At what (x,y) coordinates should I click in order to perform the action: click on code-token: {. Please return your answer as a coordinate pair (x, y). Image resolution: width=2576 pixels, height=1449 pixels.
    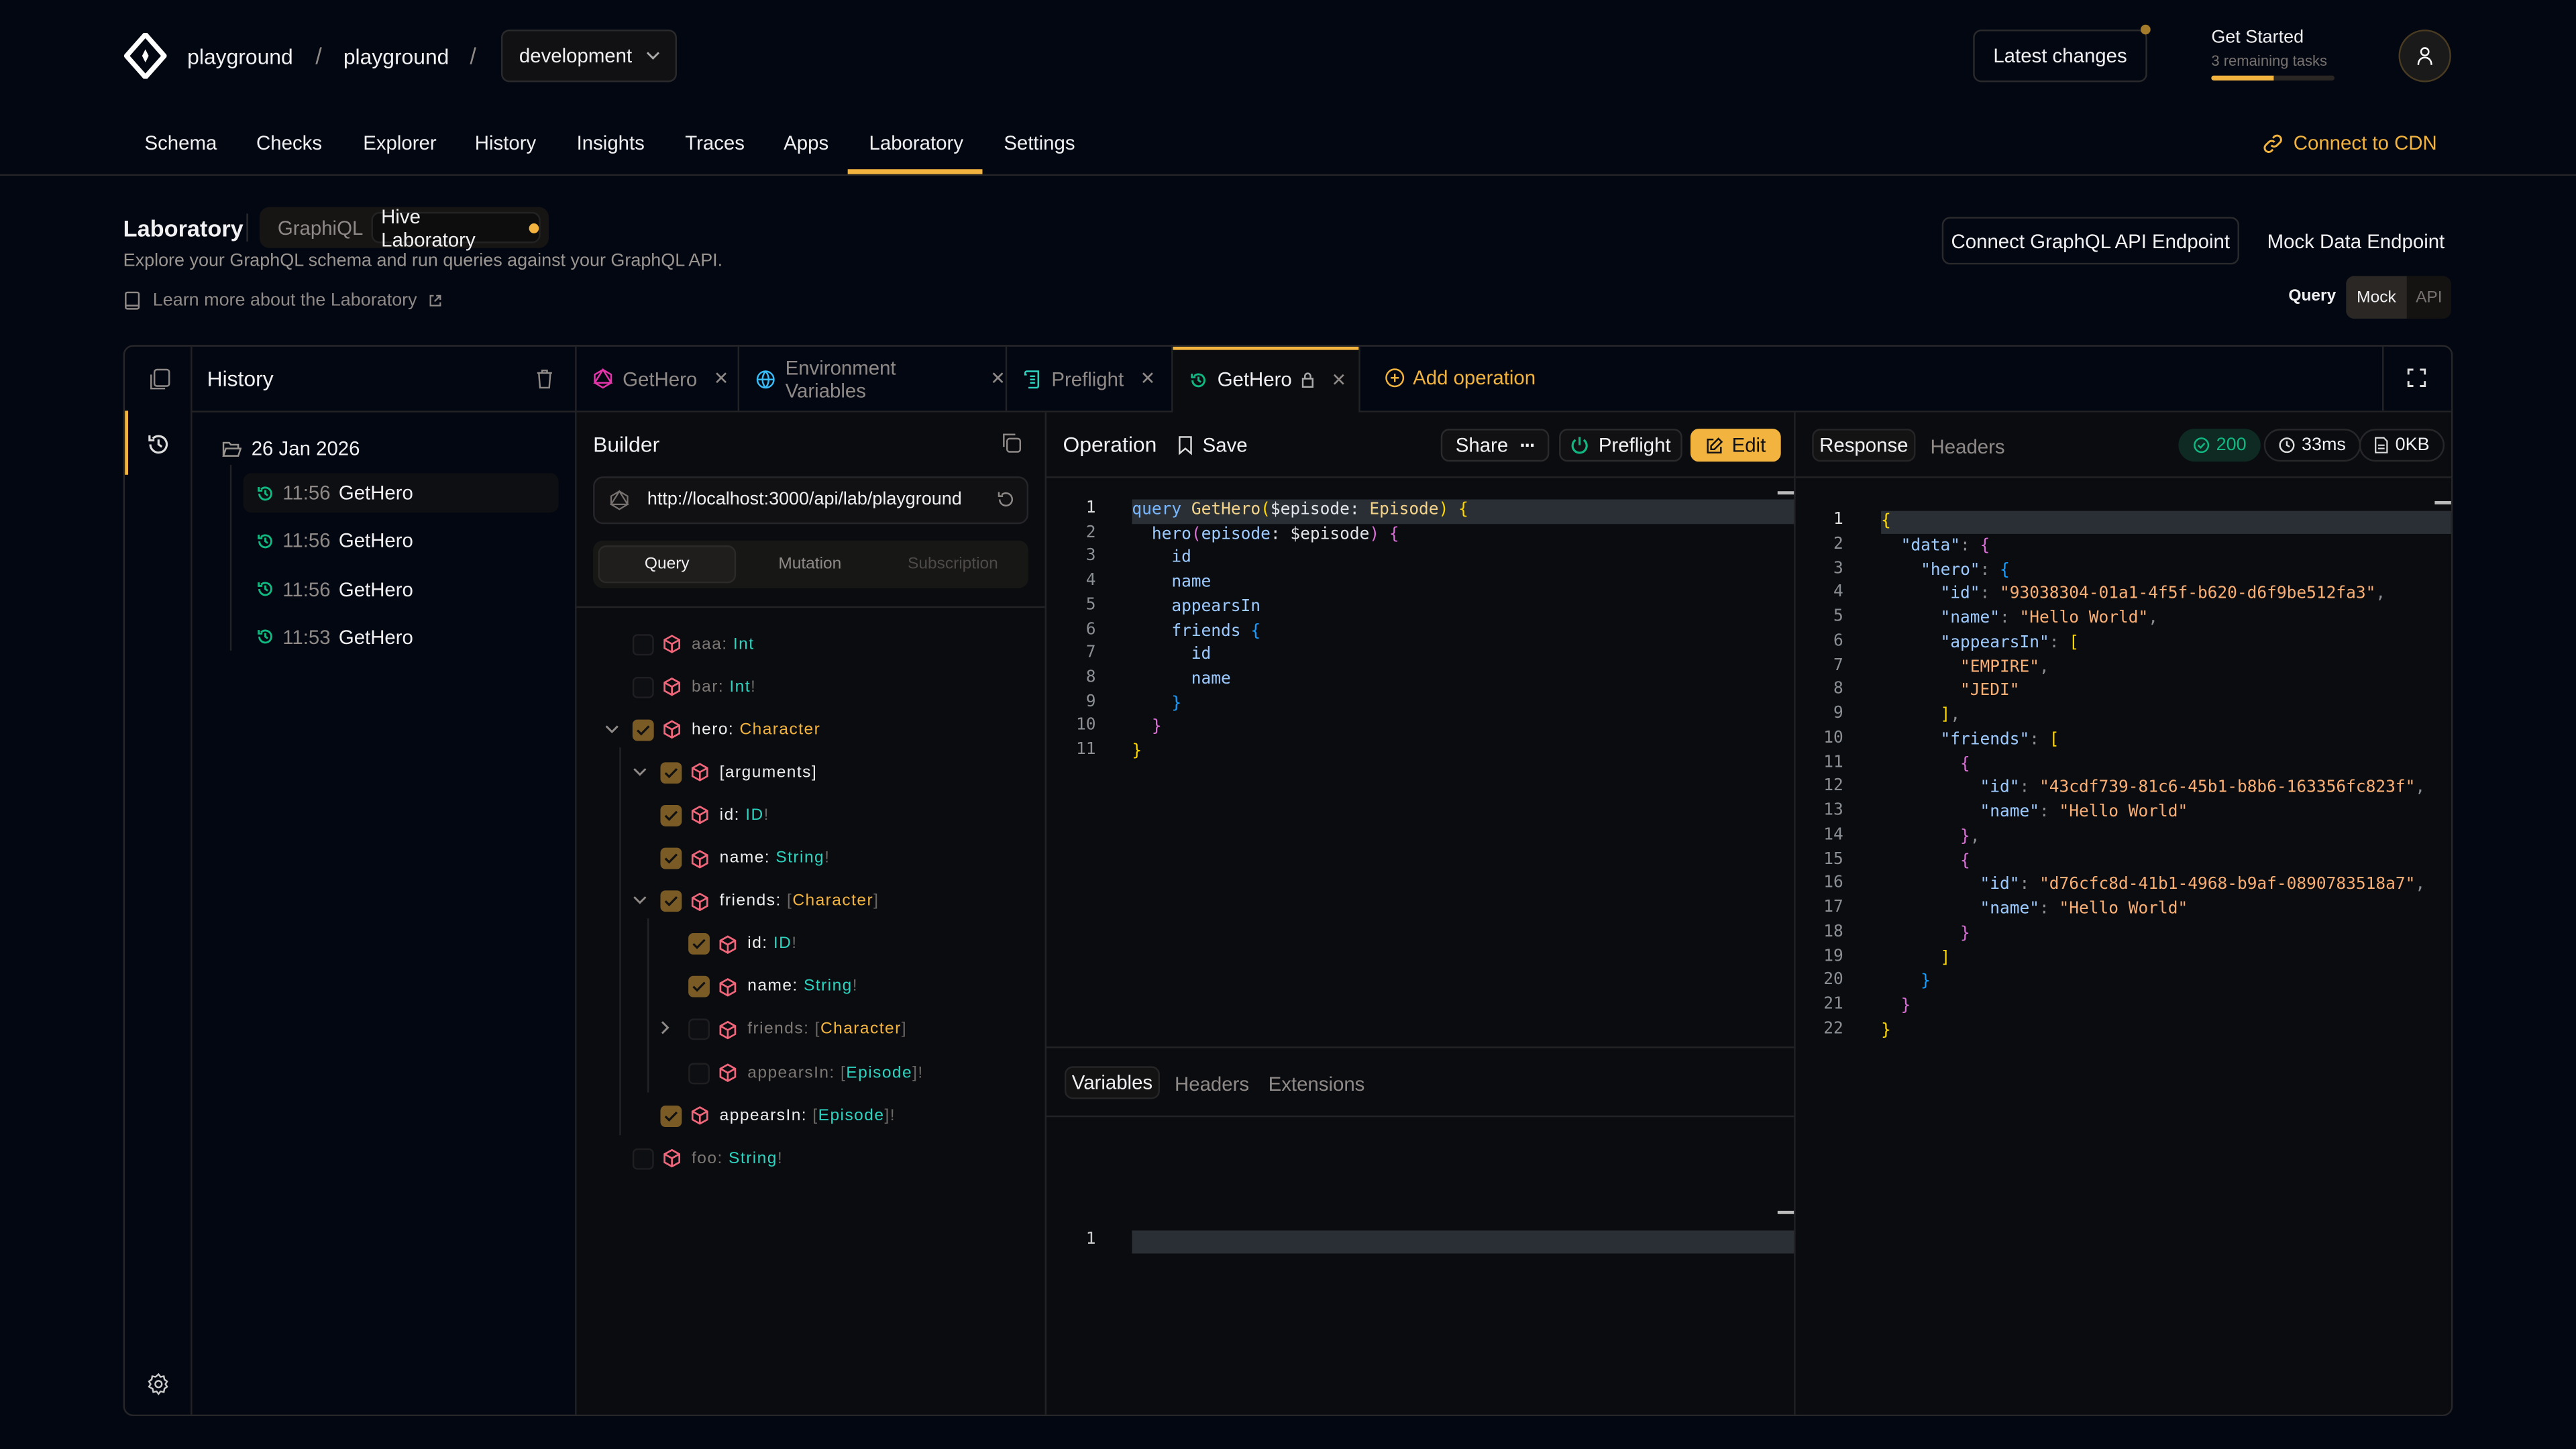
    Looking at the image, I should click on (1886, 522).